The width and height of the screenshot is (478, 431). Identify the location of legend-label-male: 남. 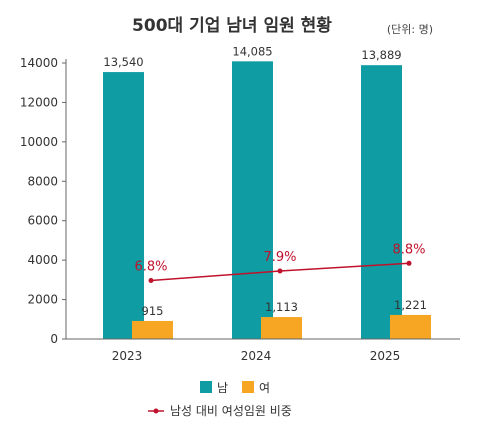
(222, 388).